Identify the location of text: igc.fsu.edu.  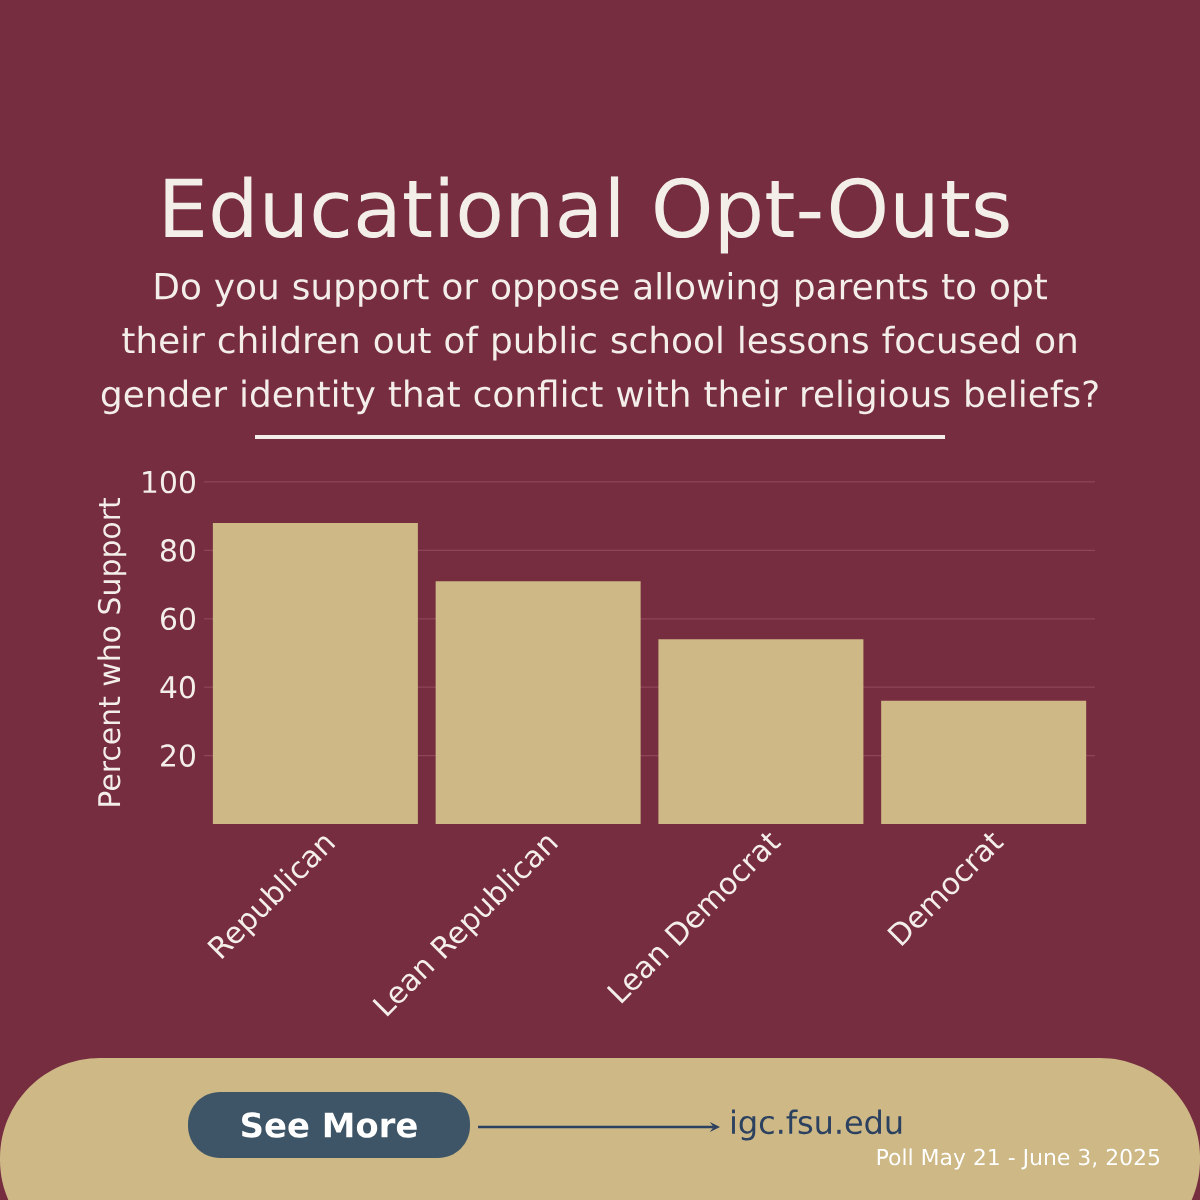
(817, 1125).